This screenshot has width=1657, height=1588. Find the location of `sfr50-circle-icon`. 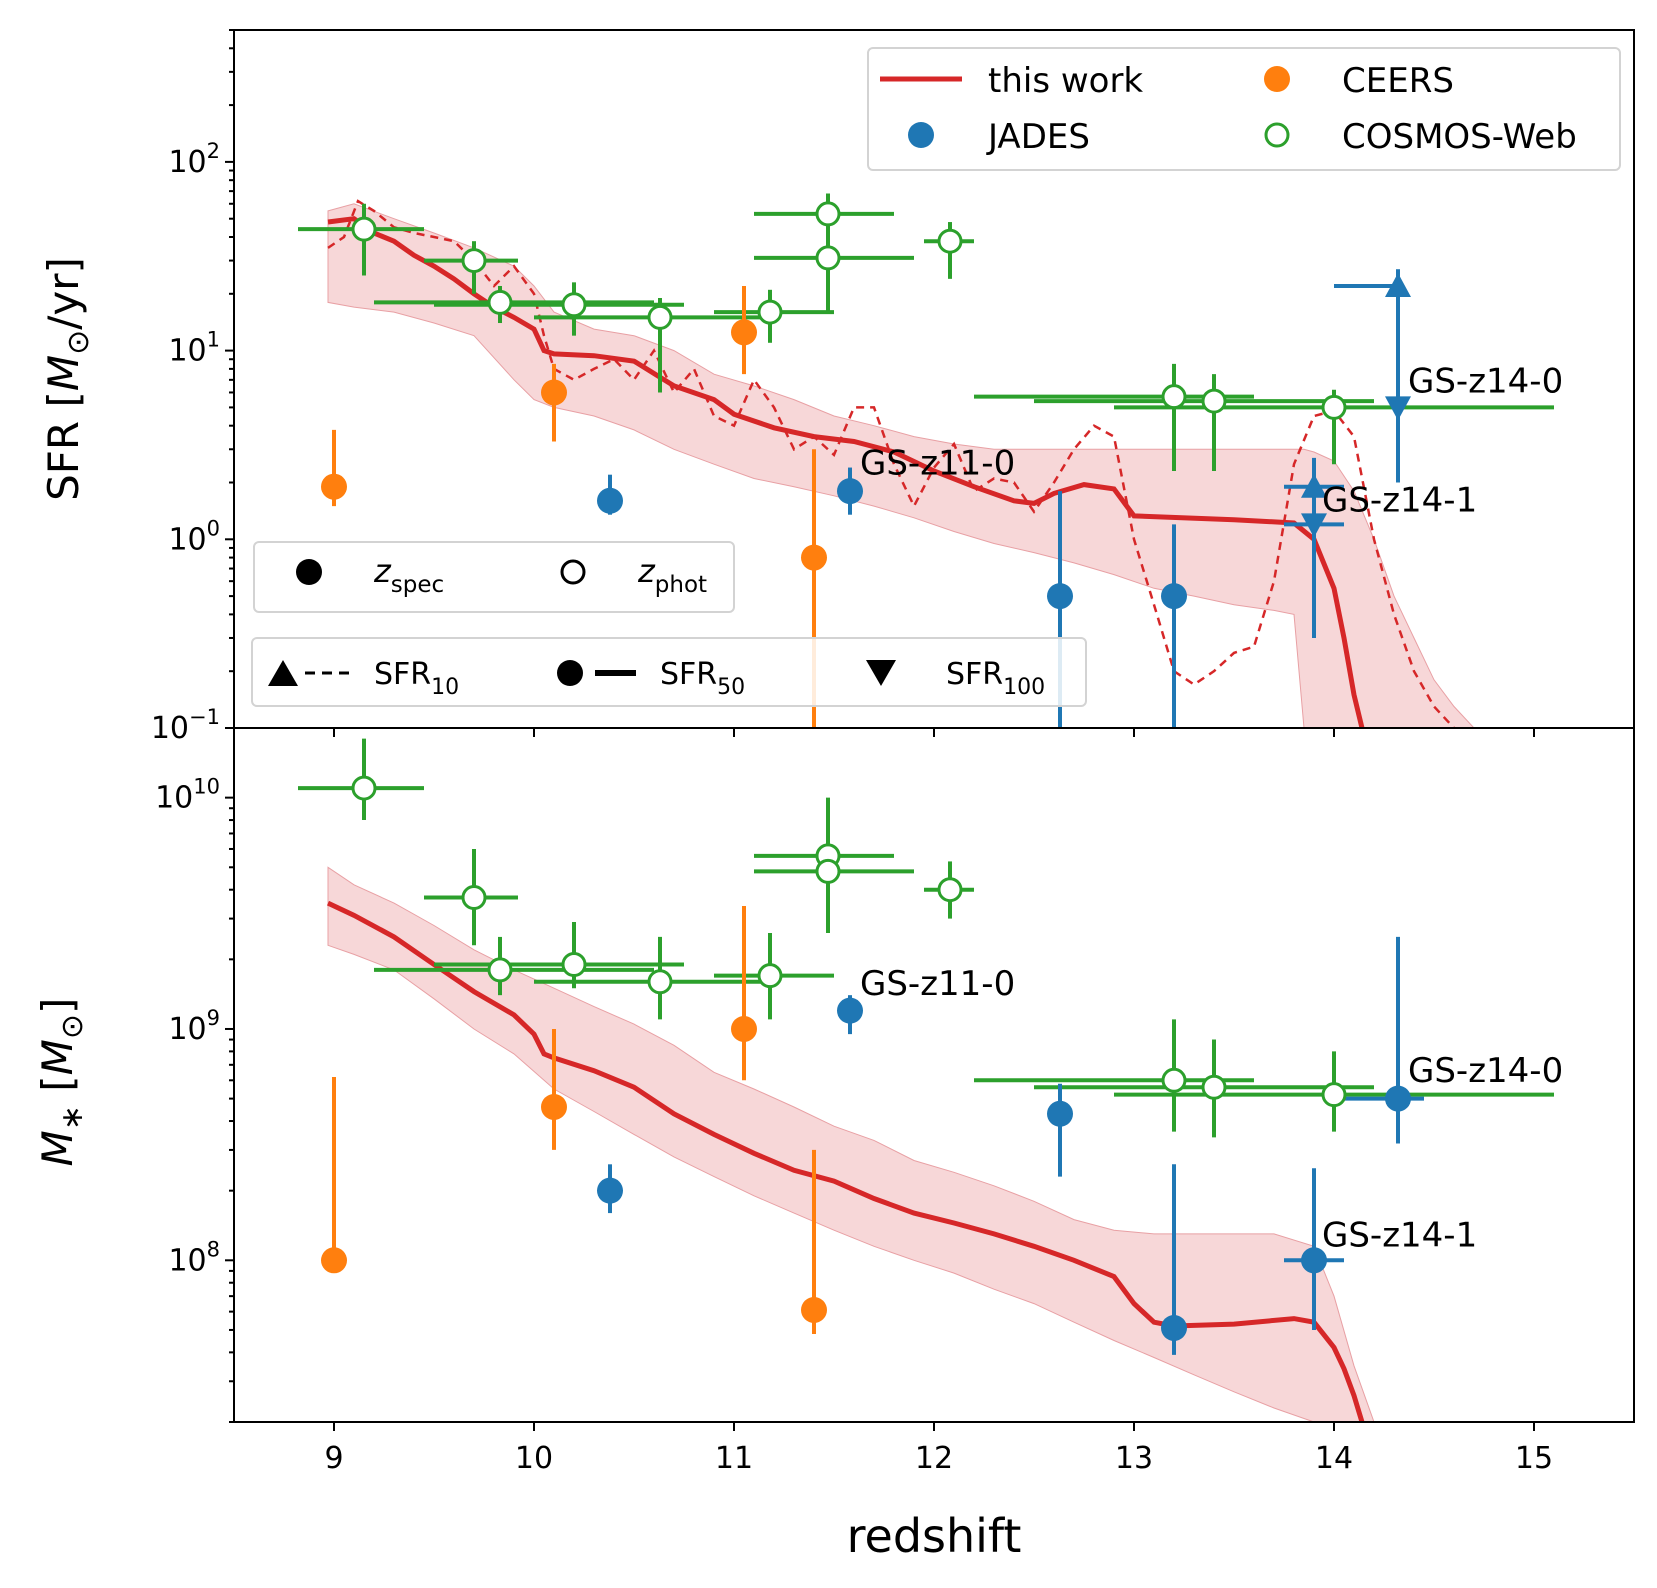

sfr50-circle-icon is located at coordinates (570, 673).